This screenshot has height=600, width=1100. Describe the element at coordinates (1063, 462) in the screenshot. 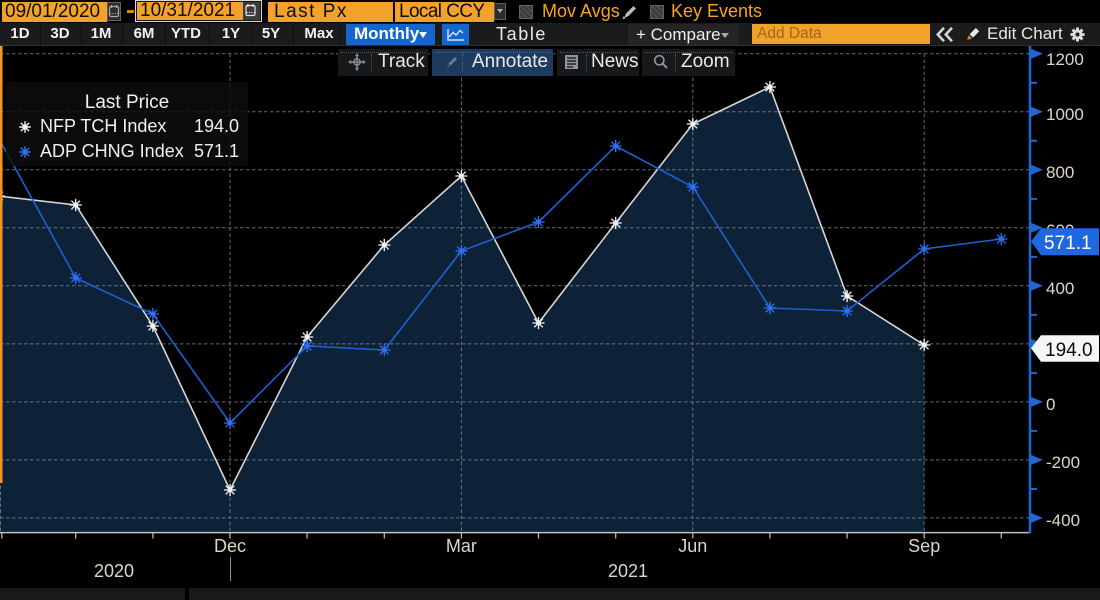

I see `svg-text: -200` at that location.